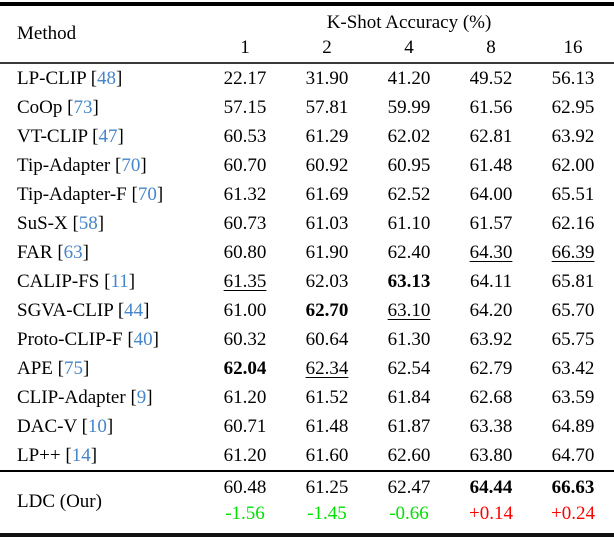 This screenshot has height=544, width=614. Describe the element at coordinates (409, 426) in the screenshot. I see `accuracy-value: 61.87` at that location.